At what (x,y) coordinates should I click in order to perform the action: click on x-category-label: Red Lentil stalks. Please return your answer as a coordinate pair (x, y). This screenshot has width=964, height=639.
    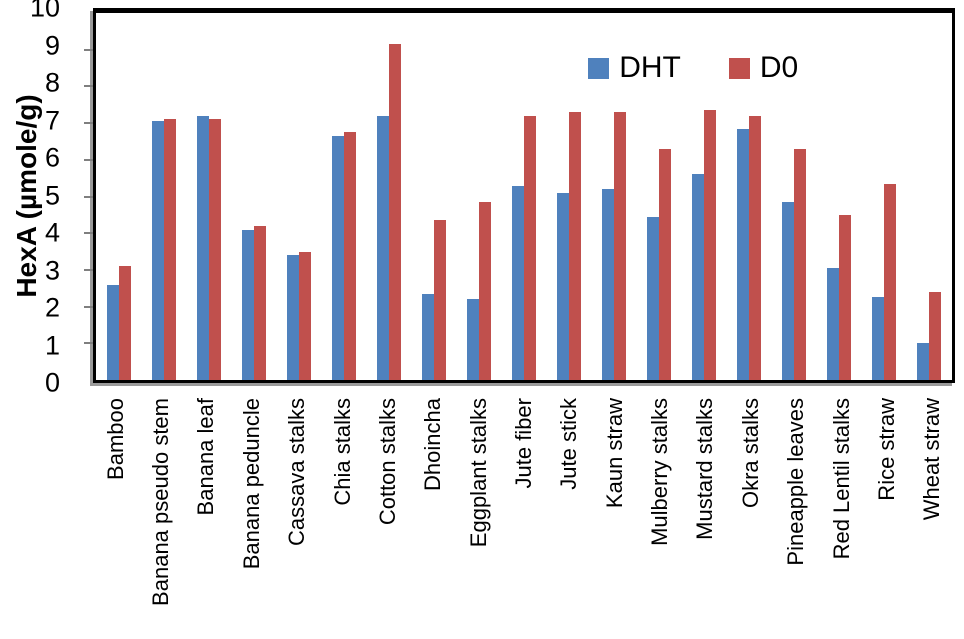
    Looking at the image, I should click on (841, 479).